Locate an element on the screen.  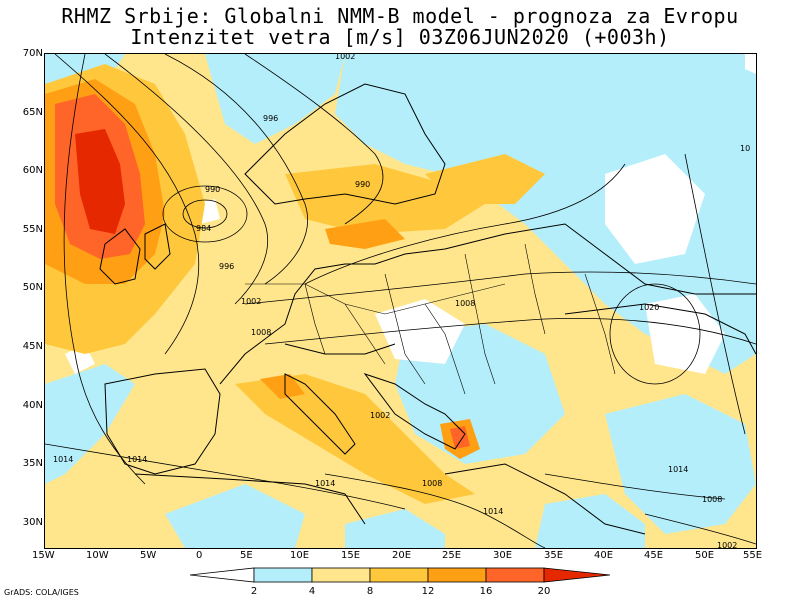
lon-label: 5W is located at coordinates (148, 555).